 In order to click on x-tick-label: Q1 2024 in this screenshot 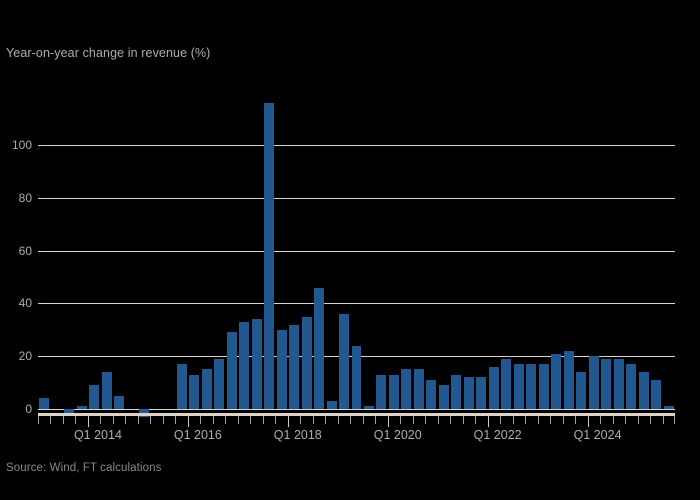, I will do `click(597, 435)`.